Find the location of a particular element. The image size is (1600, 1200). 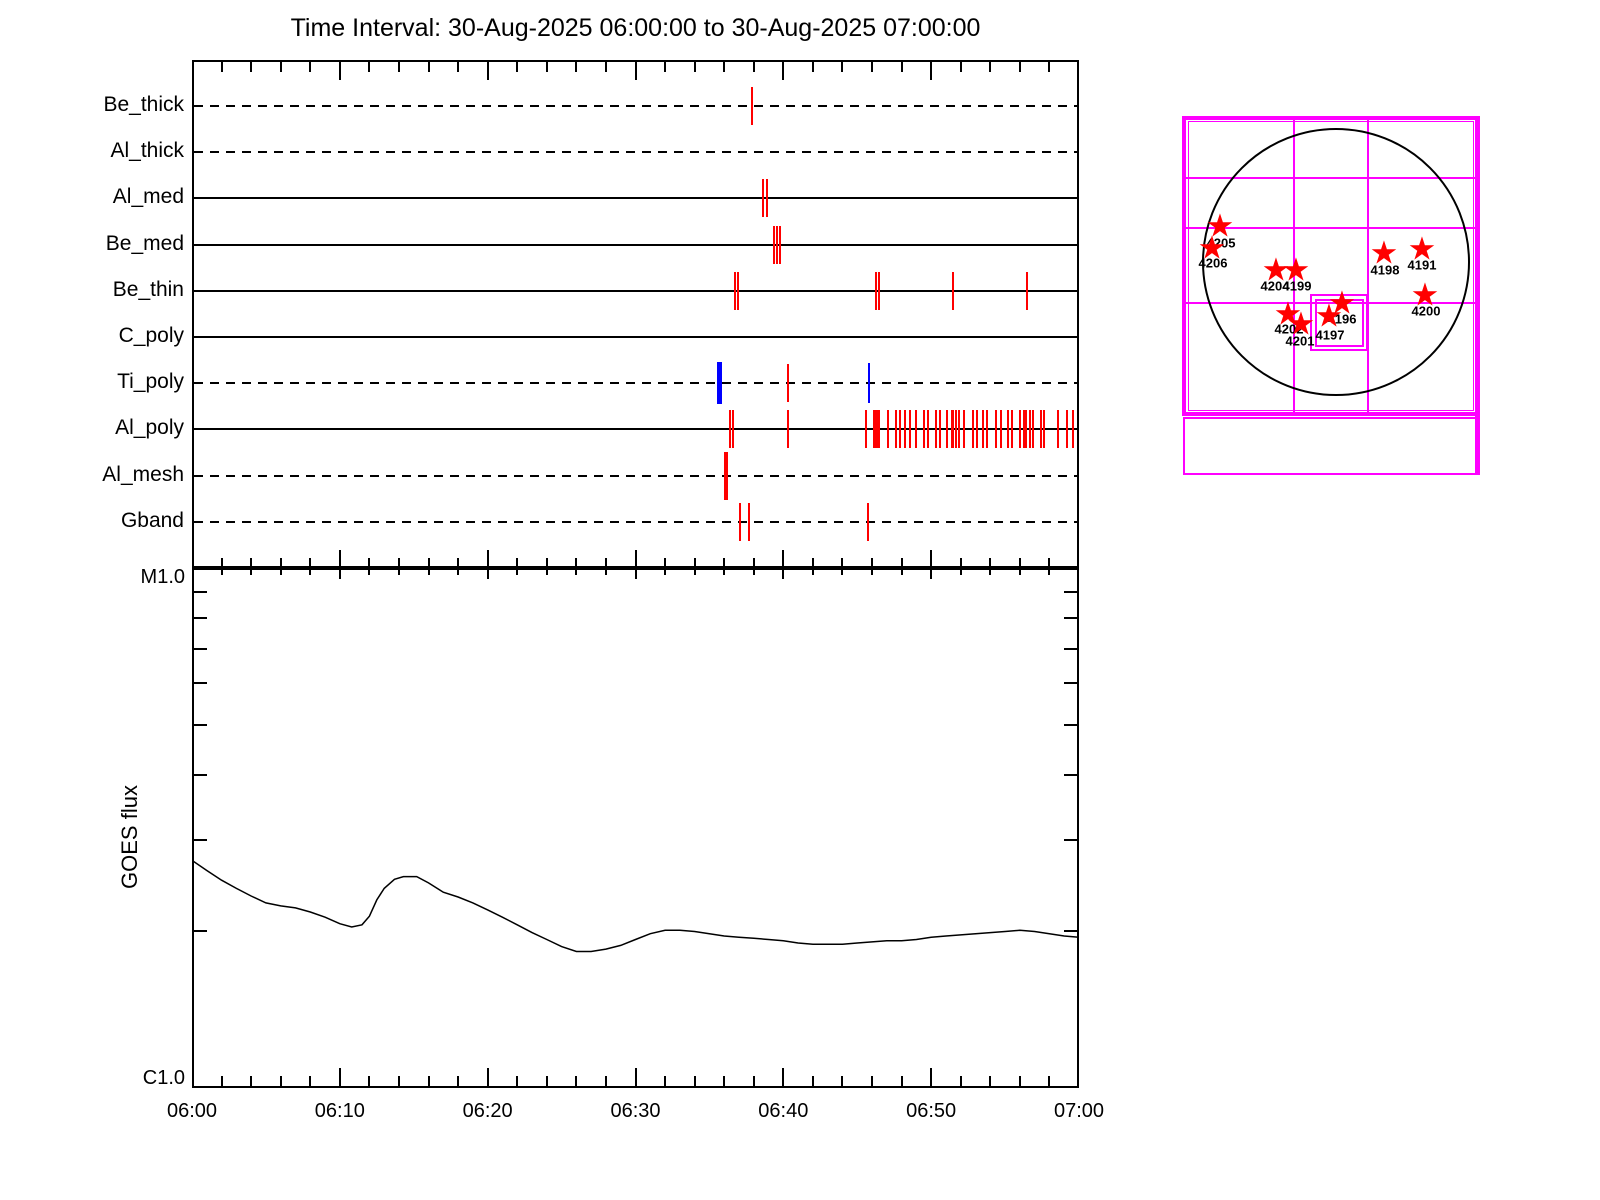

fov-small-box-inner is located at coordinates (1339, 323).